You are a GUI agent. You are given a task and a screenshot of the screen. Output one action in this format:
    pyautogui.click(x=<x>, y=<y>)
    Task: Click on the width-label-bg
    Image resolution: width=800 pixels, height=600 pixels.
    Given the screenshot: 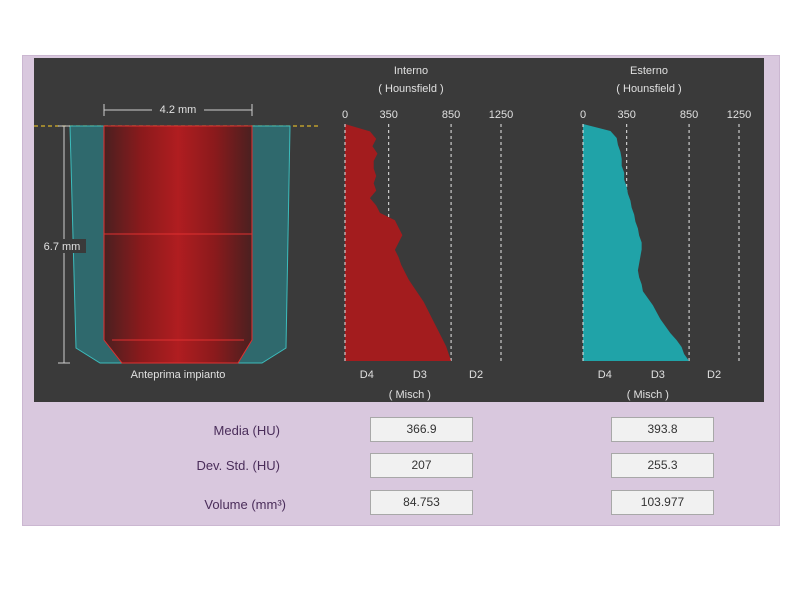 What is the action you would take?
    pyautogui.click(x=178, y=109)
    